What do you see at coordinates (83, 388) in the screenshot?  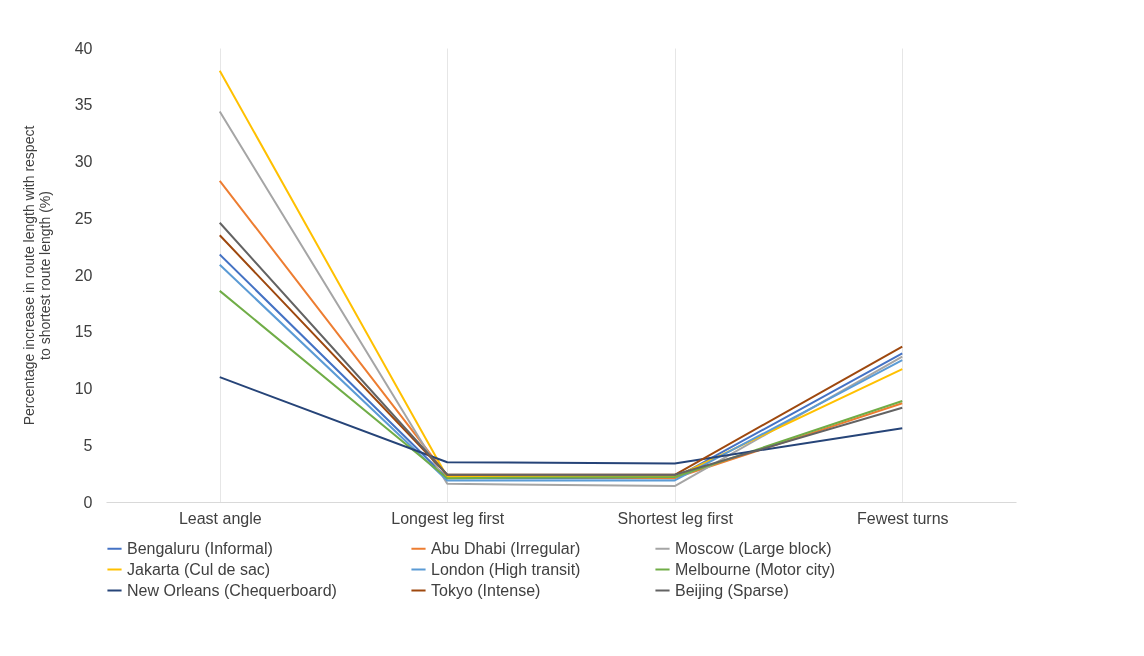 I see `y-tick-label: 10` at bounding box center [83, 388].